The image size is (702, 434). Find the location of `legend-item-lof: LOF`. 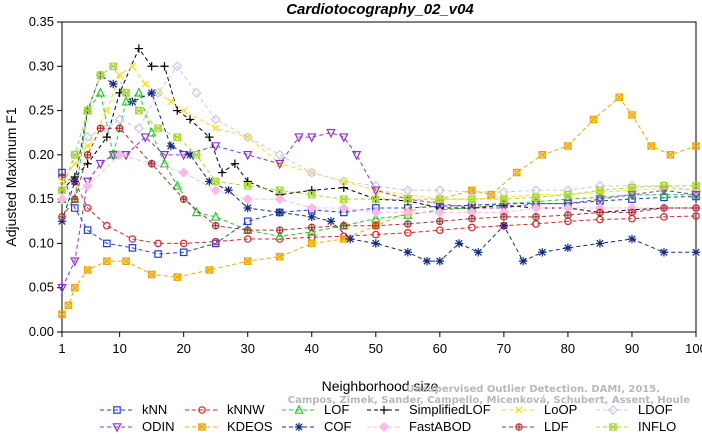

legend-item-lof: LOF is located at coordinates (315, 409).